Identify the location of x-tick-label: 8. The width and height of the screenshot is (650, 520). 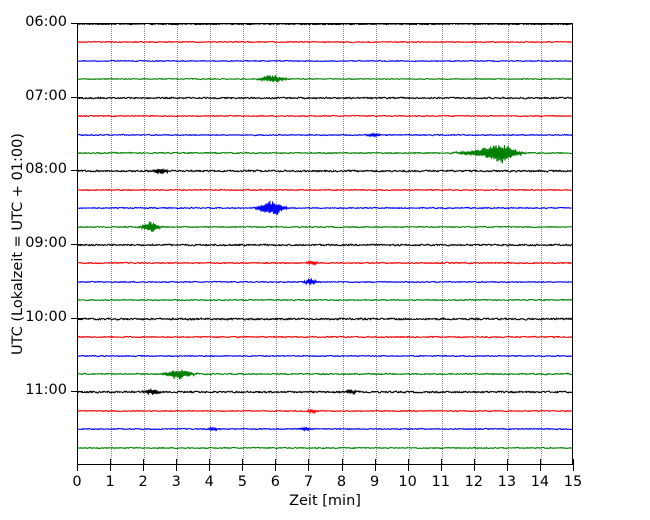
(341, 482).